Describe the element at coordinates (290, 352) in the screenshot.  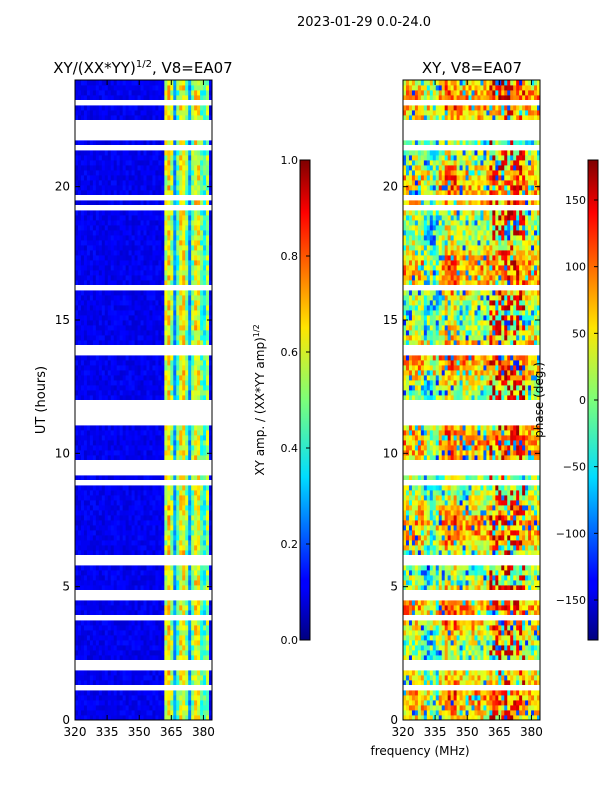
I see `colorbar-tick-label: 0.6` at that location.